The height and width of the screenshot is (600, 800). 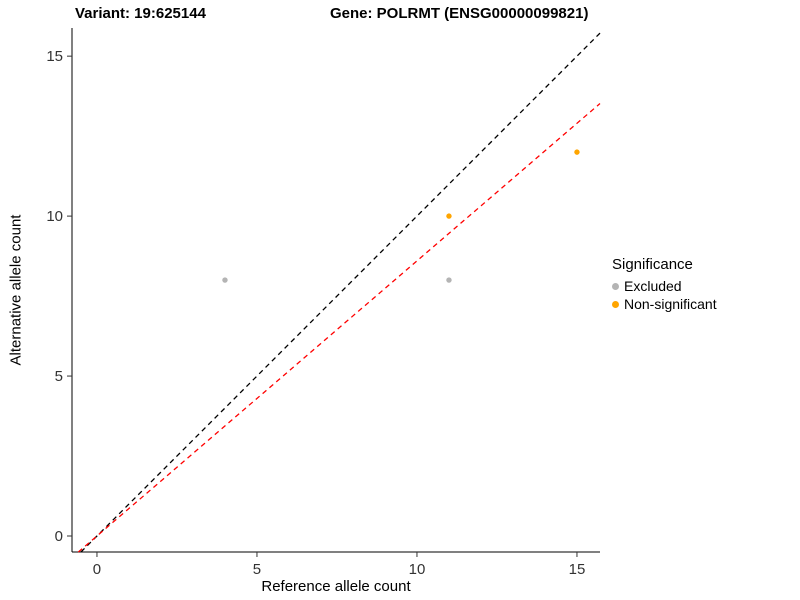 What do you see at coordinates (54, 56) in the screenshot?
I see `y-tick-label: 15` at bounding box center [54, 56].